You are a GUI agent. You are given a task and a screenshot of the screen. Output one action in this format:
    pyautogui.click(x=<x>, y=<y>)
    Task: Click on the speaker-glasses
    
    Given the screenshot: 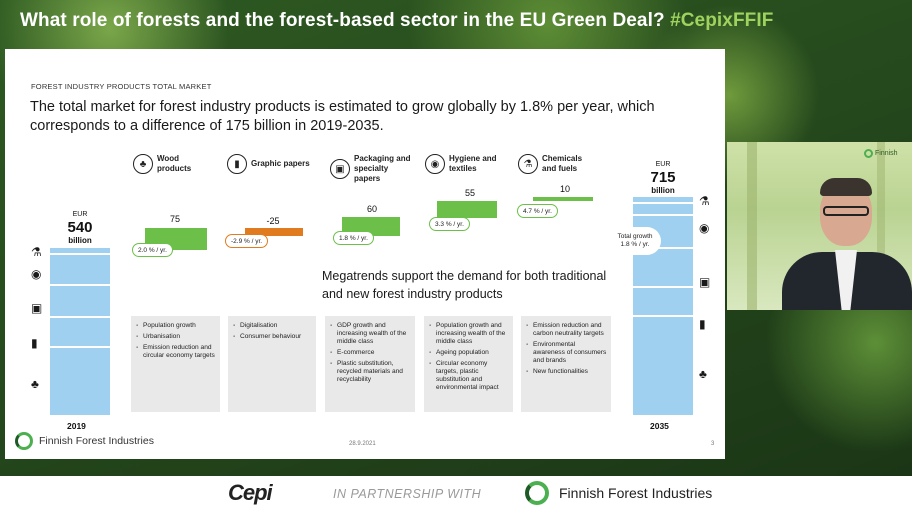 What is the action you would take?
    pyautogui.click(x=846, y=211)
    